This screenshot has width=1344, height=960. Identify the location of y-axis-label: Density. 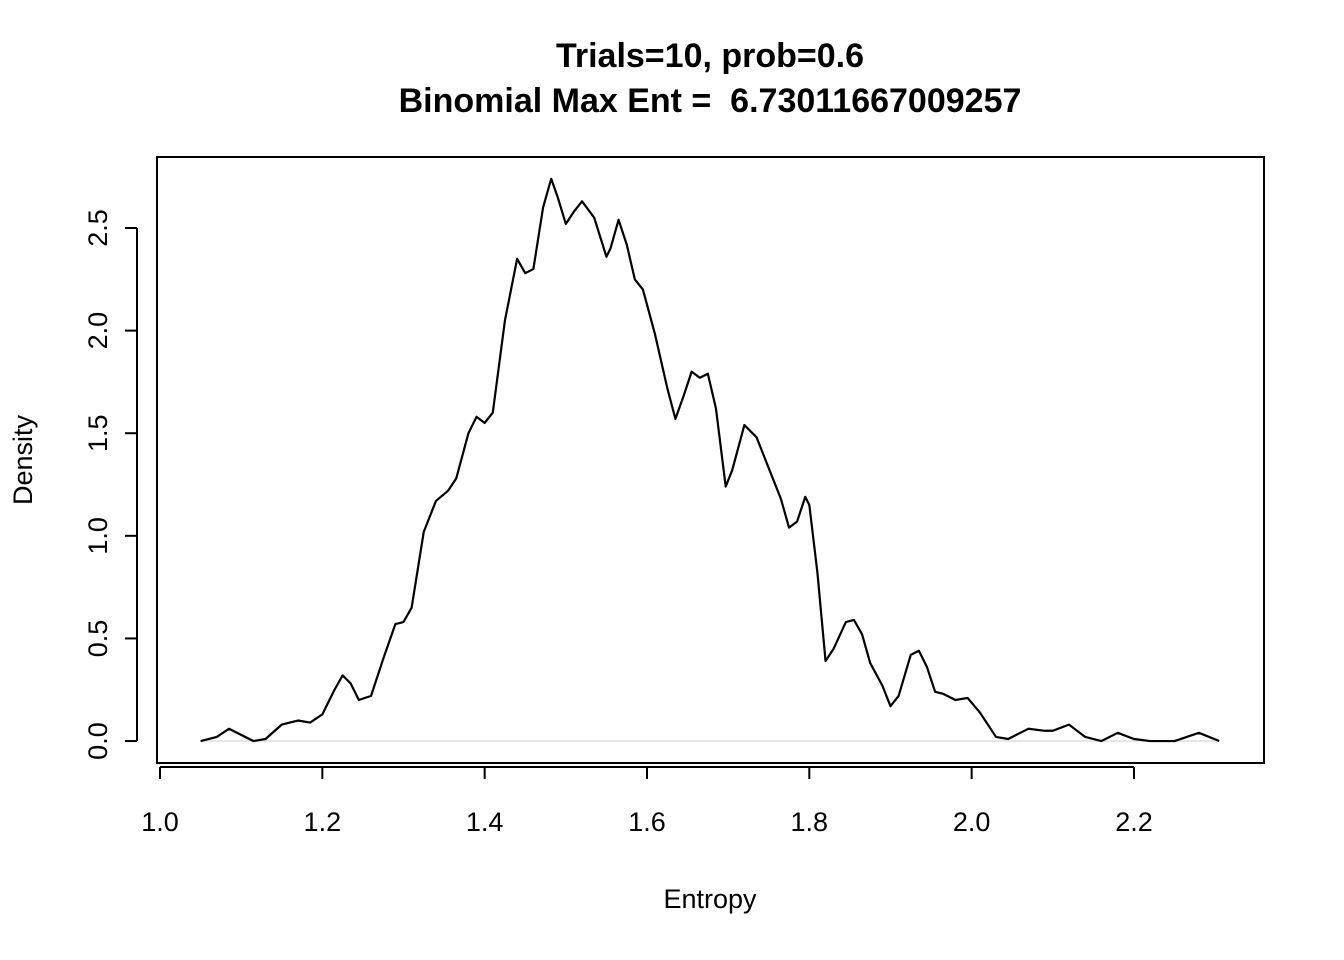
(23, 459).